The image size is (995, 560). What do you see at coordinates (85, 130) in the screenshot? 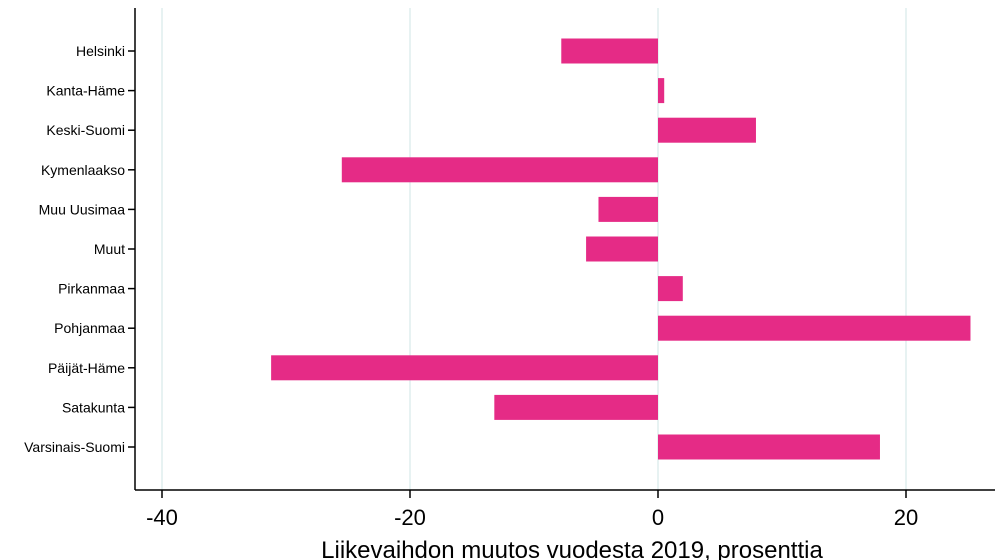
I see `category-label: Keski-Suomi` at bounding box center [85, 130].